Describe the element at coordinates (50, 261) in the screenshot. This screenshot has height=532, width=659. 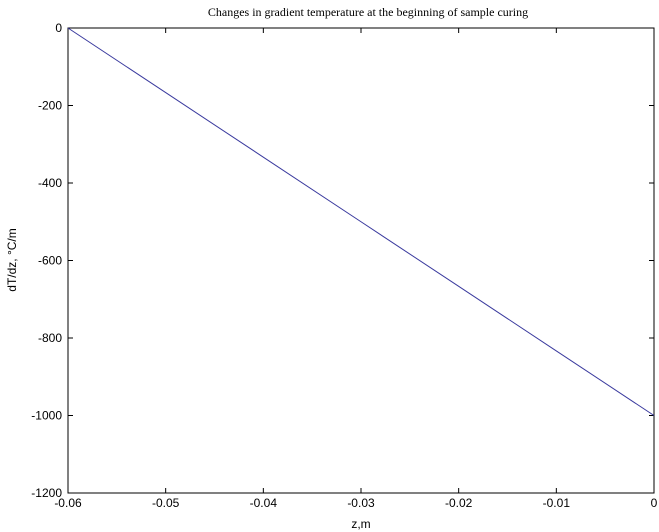
I see `y-tick-label: -600` at that location.